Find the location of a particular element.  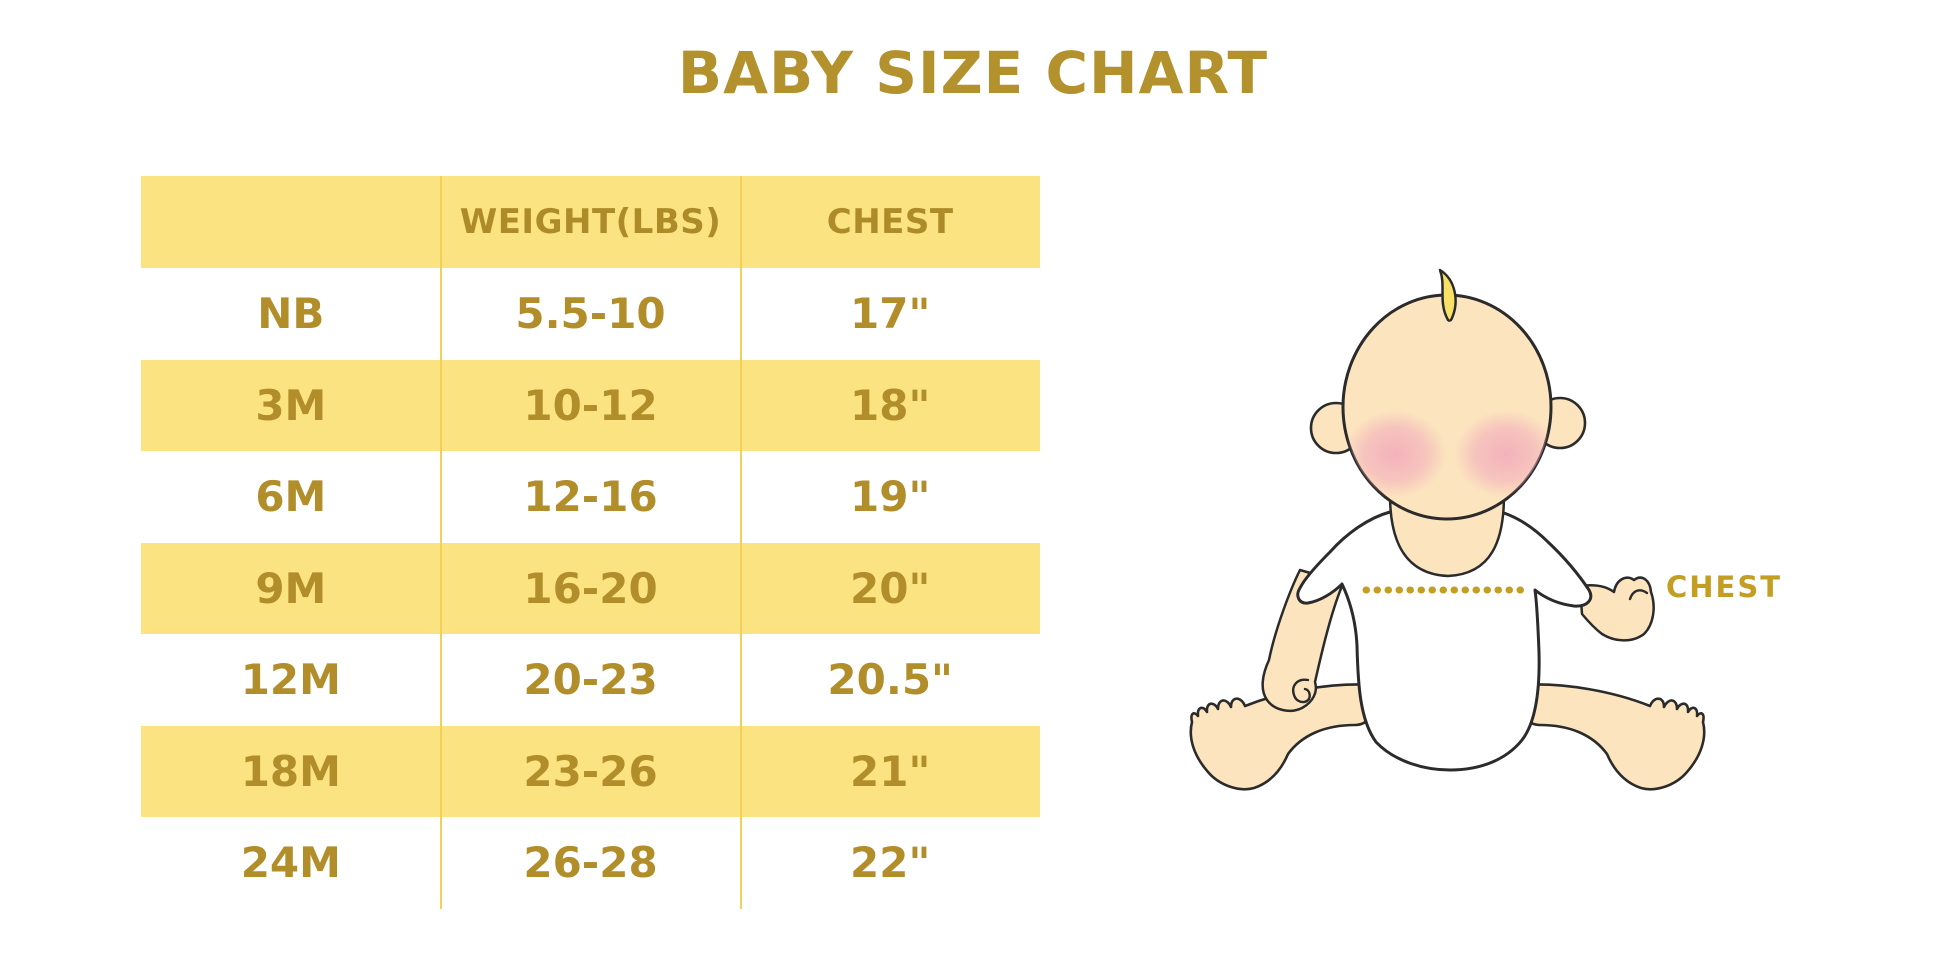

baby-shirt is located at coordinates (1444, 641).